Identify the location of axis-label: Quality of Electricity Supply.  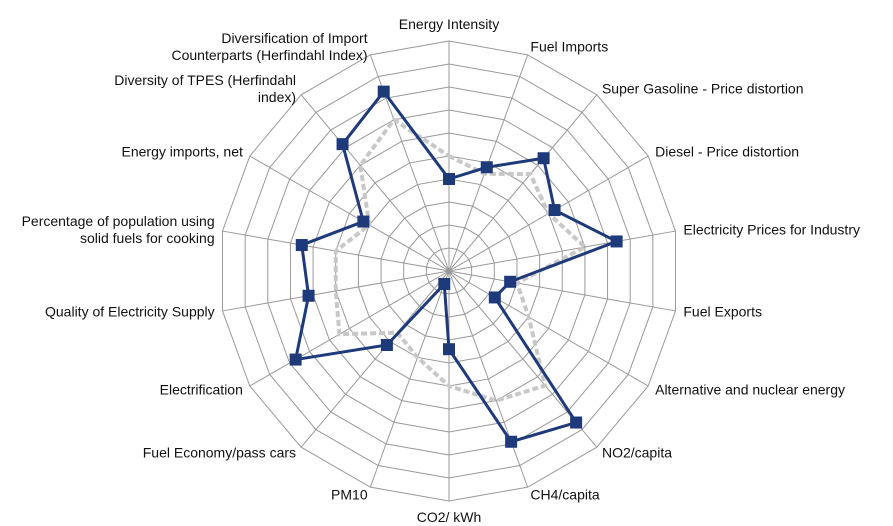
(130, 311).